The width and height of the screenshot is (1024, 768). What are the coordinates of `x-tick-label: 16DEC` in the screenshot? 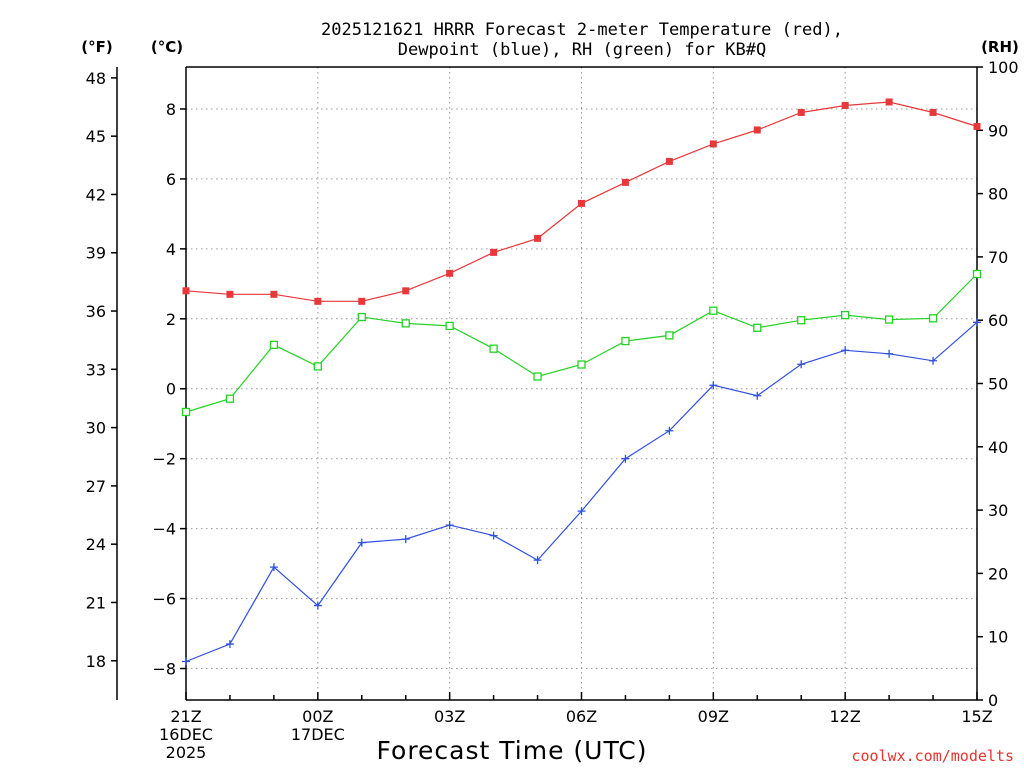 It's located at (186, 734).